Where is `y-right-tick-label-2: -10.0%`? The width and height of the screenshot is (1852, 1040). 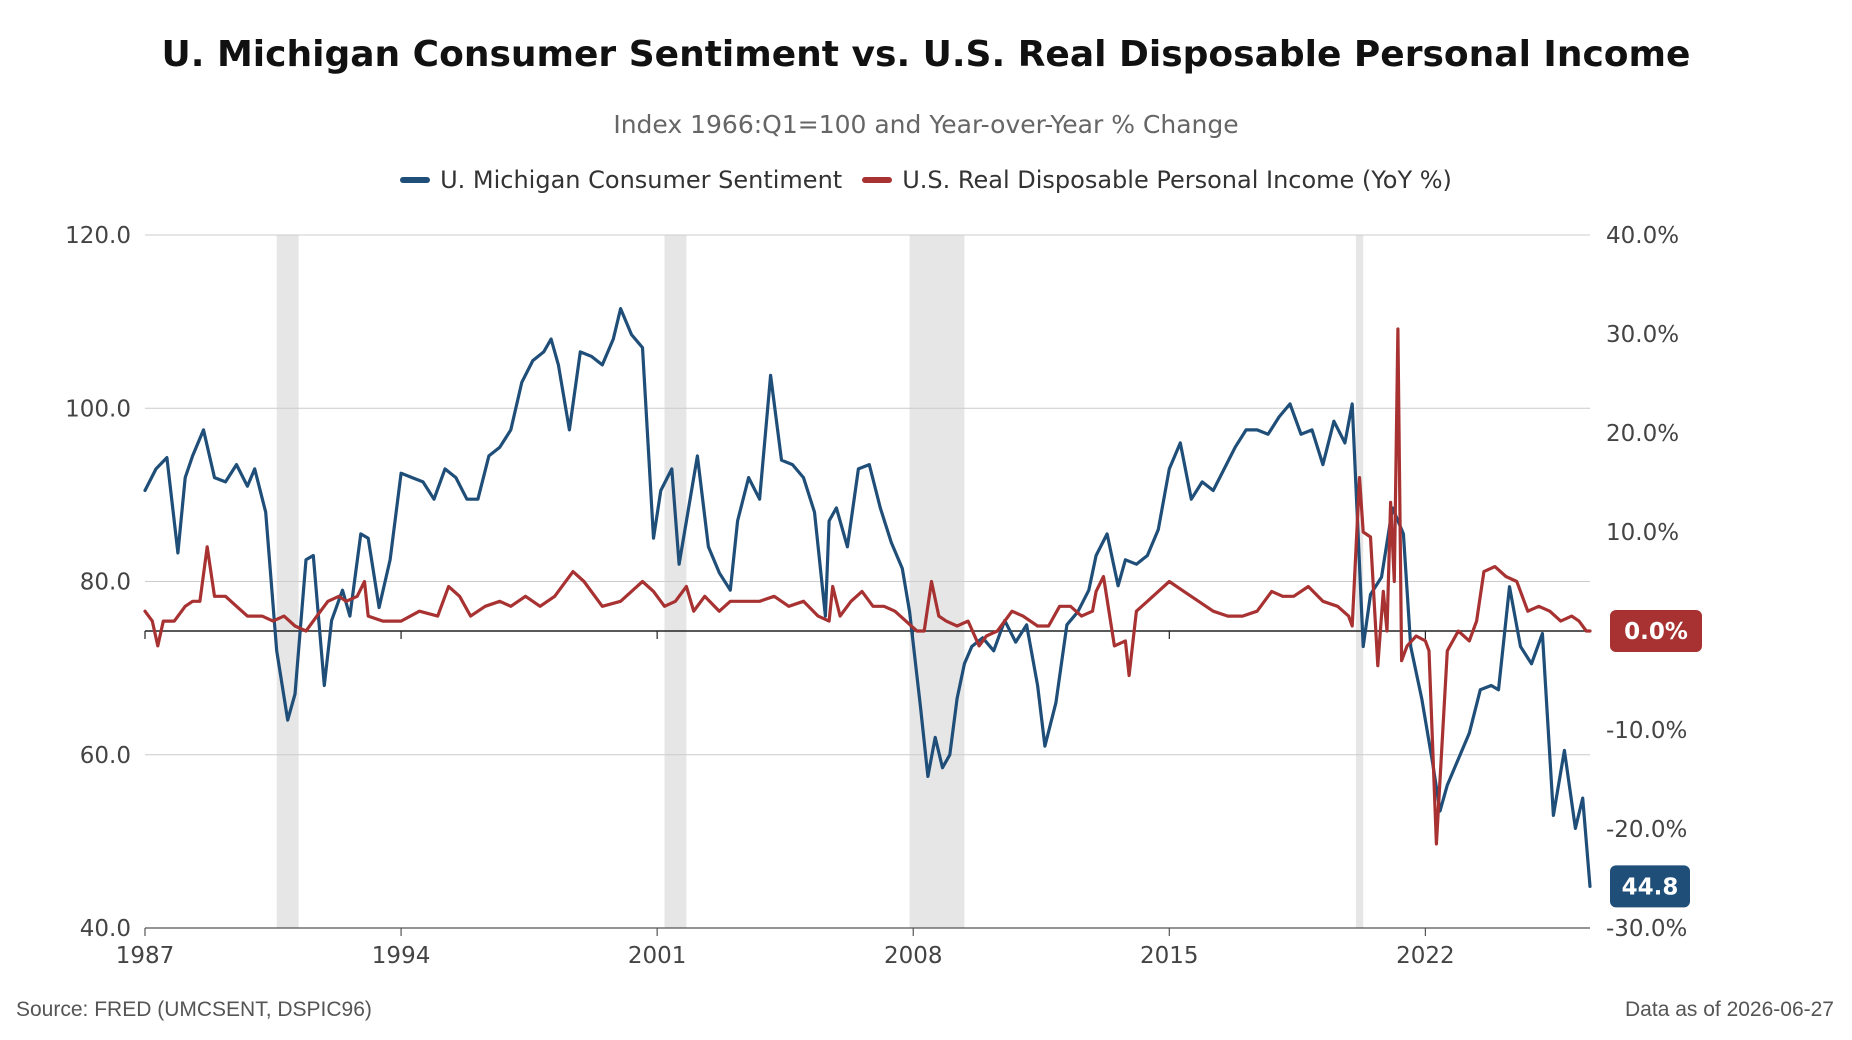 y-right-tick-label-2: -10.0% is located at coordinates (1646, 731).